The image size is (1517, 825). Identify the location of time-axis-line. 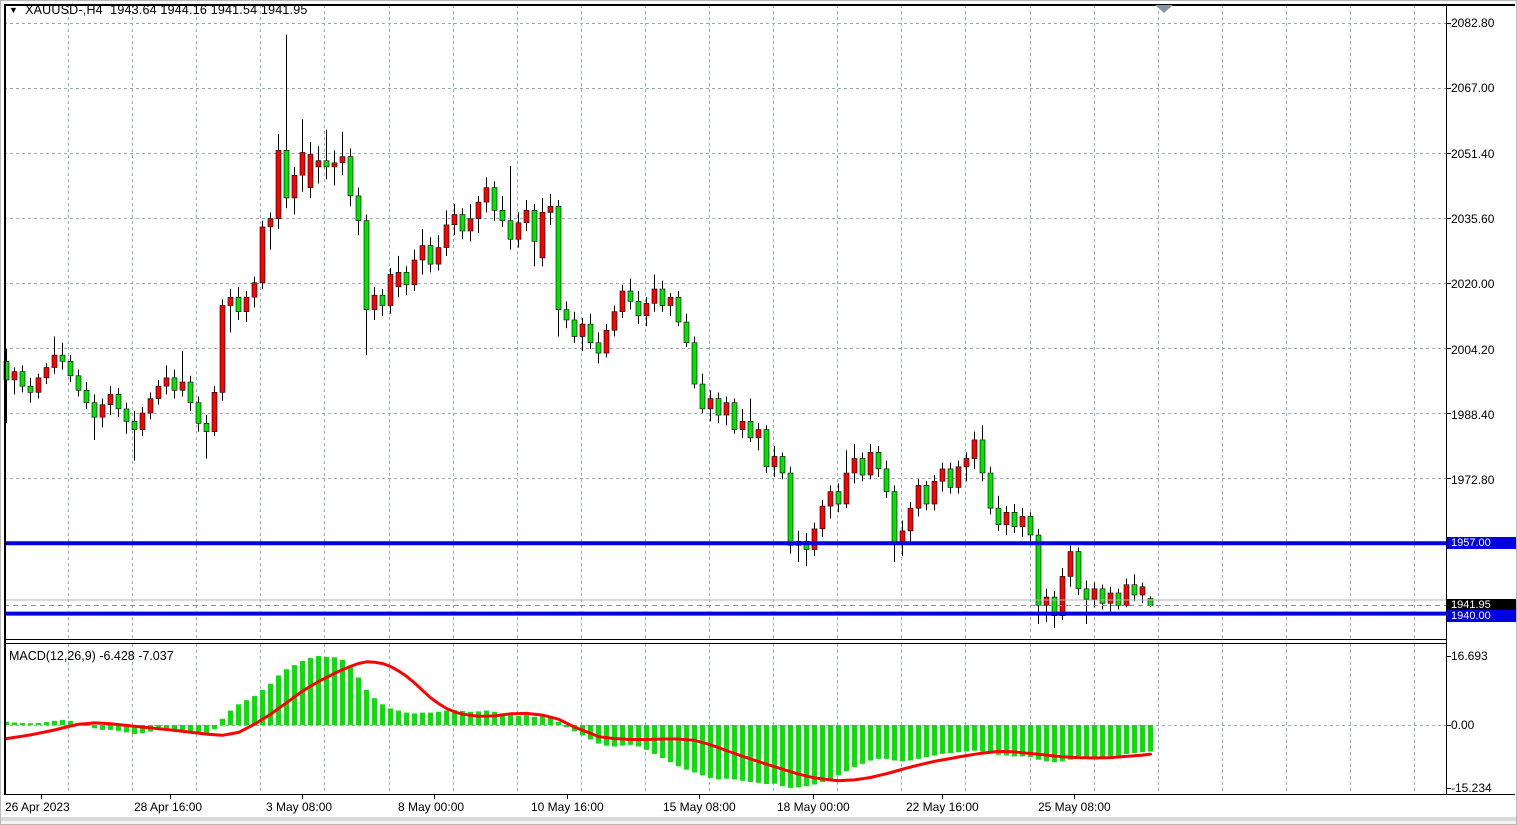
(759, 794).